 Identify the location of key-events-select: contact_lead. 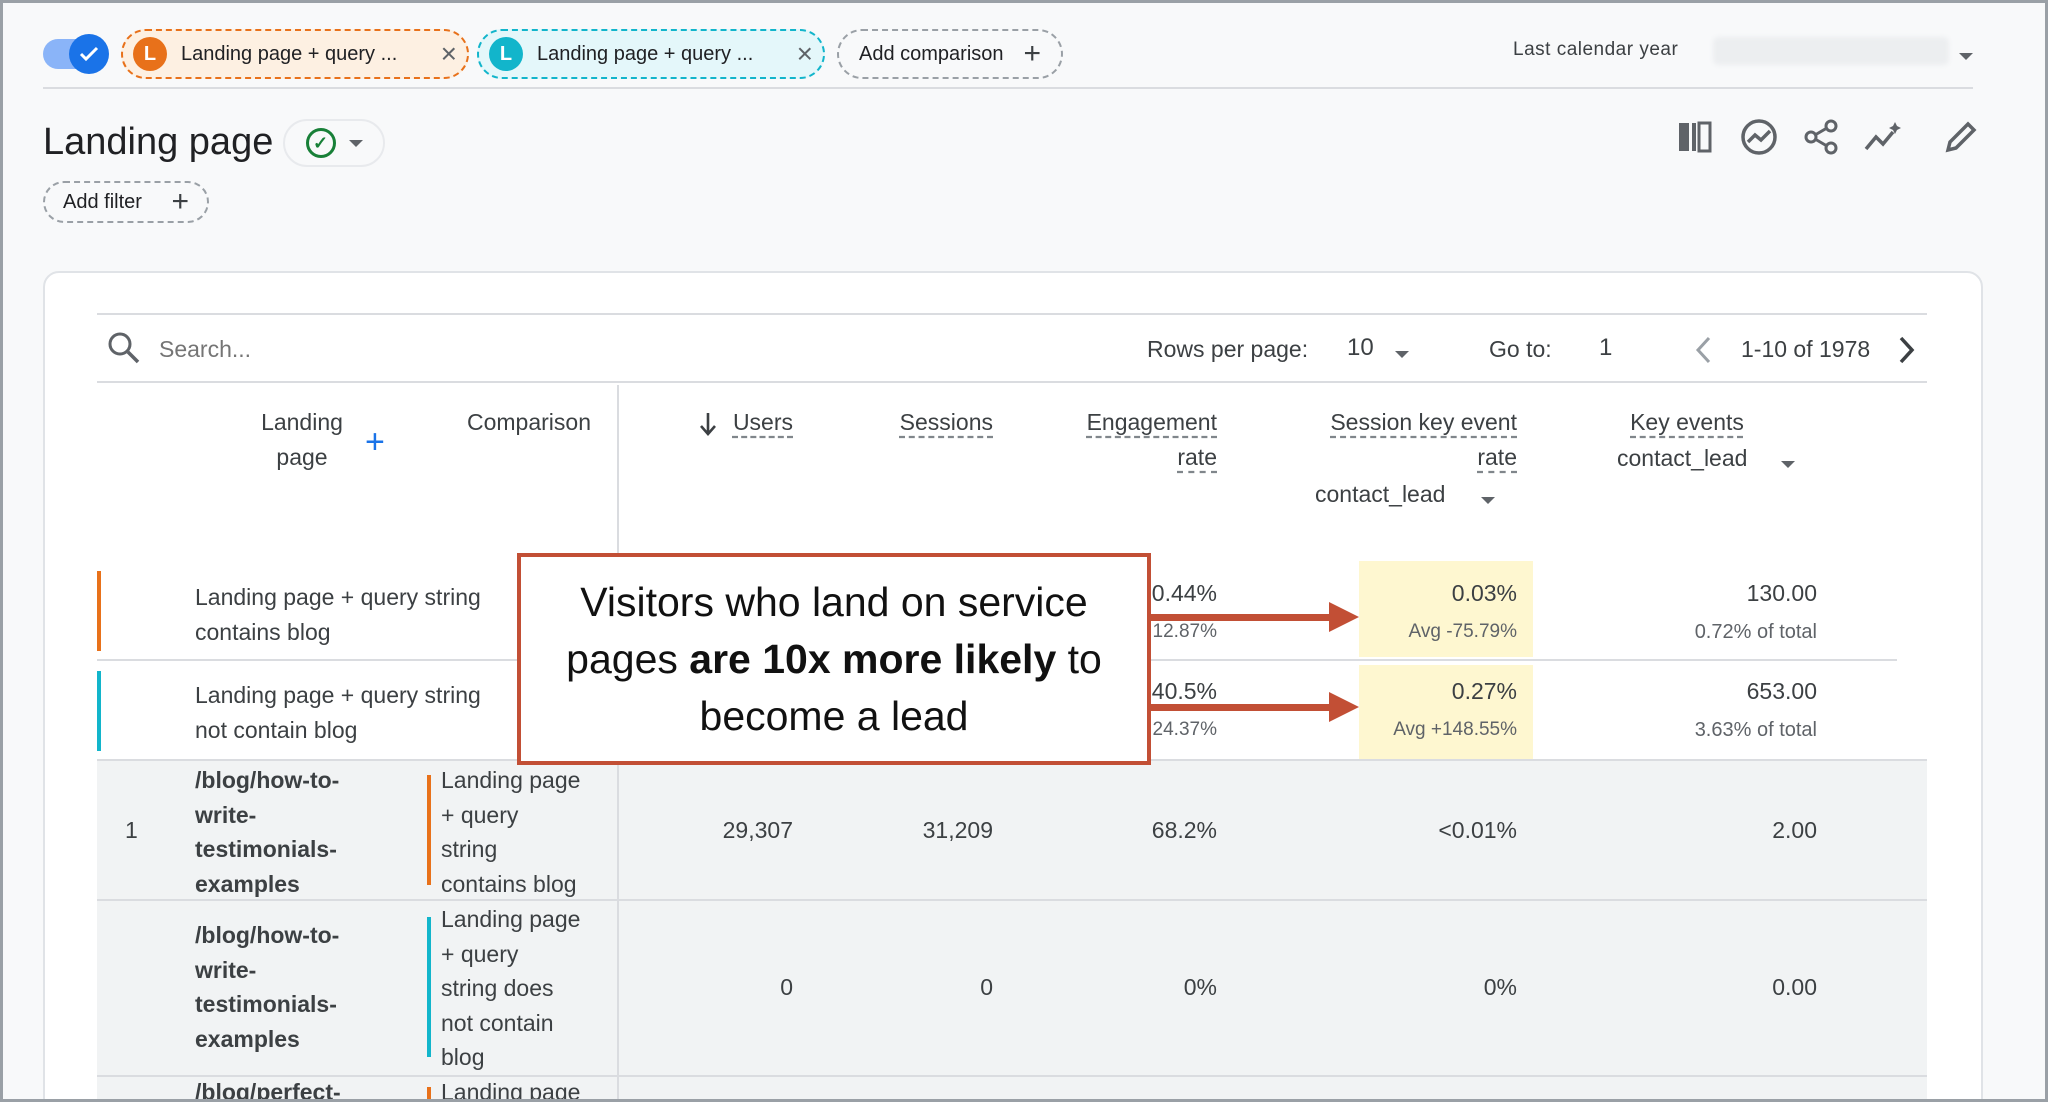
(1682, 458).